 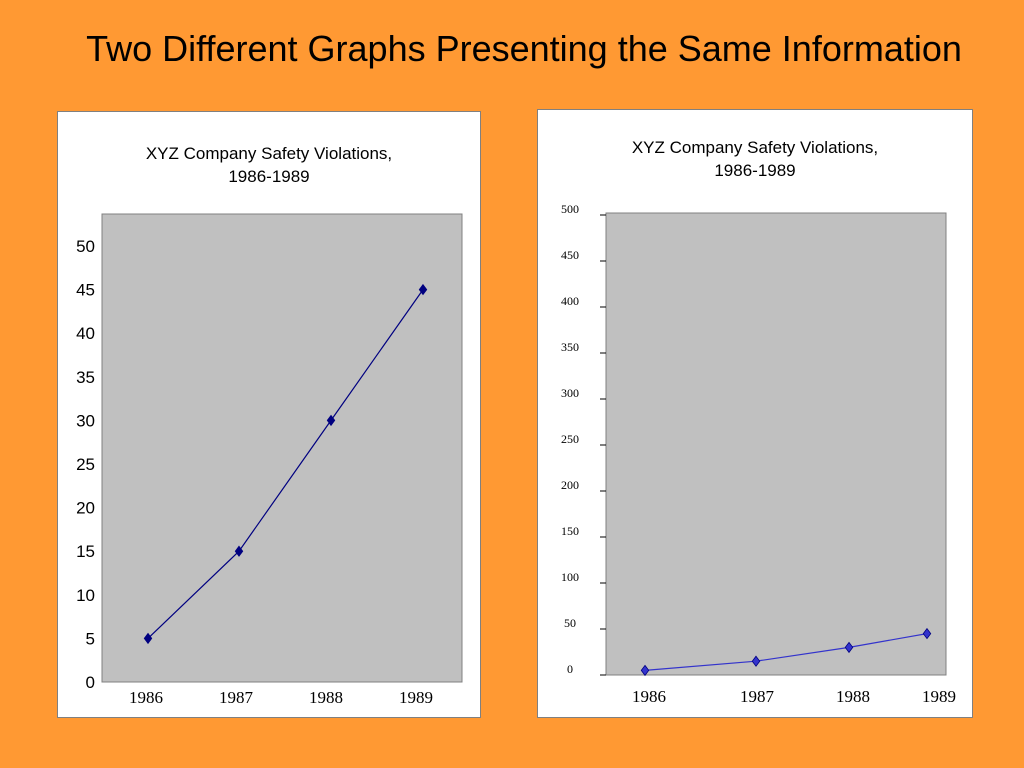 I want to click on right-ytick-label: 450, so click(x=570, y=255).